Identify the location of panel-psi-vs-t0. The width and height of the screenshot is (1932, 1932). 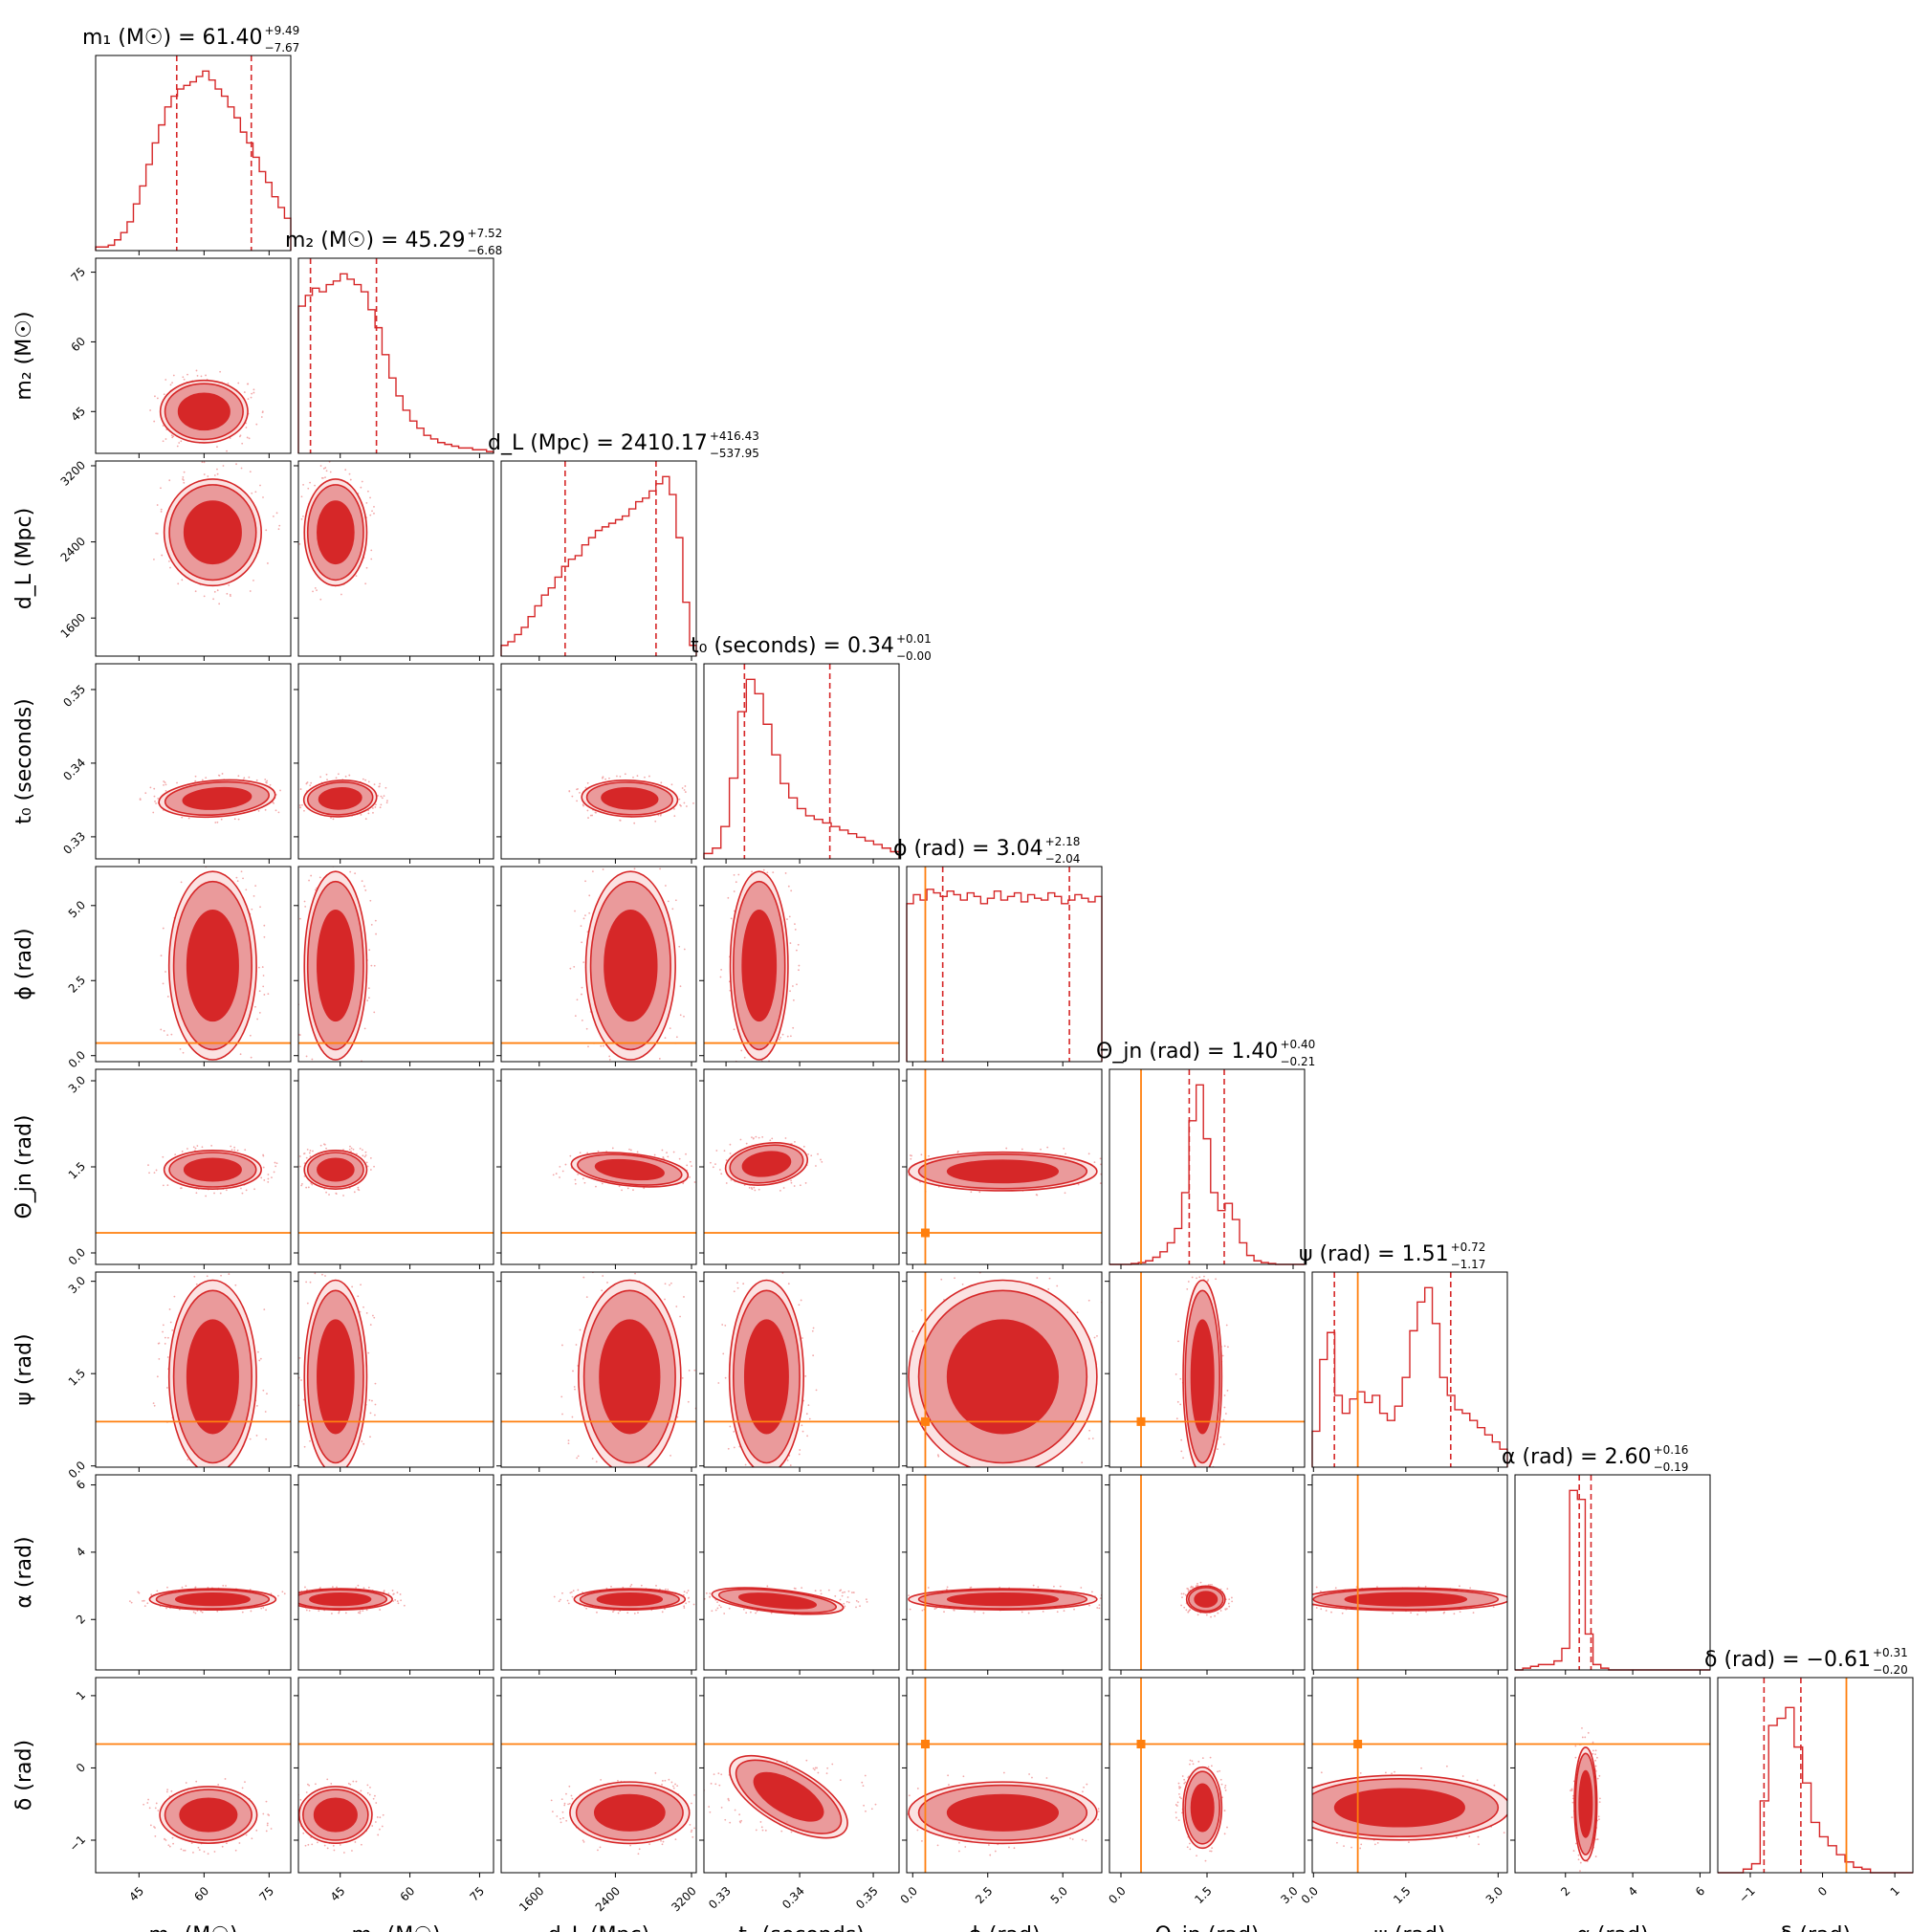
(801, 1362).